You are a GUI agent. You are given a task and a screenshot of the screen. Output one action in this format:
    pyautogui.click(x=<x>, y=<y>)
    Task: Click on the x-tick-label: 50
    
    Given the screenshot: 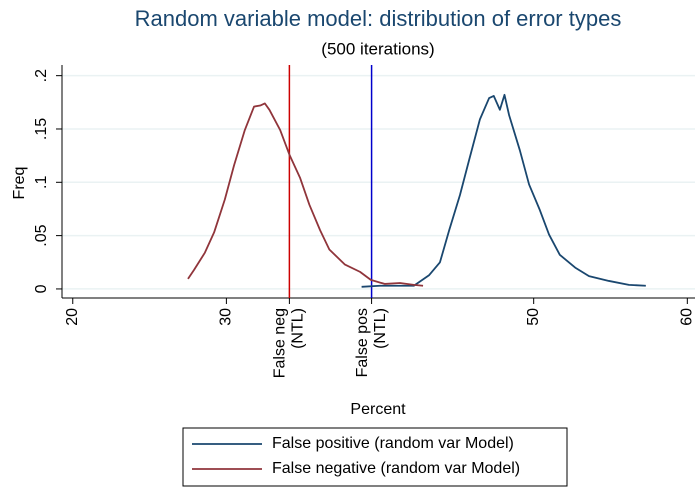 What is the action you would take?
    pyautogui.click(x=533, y=317)
    